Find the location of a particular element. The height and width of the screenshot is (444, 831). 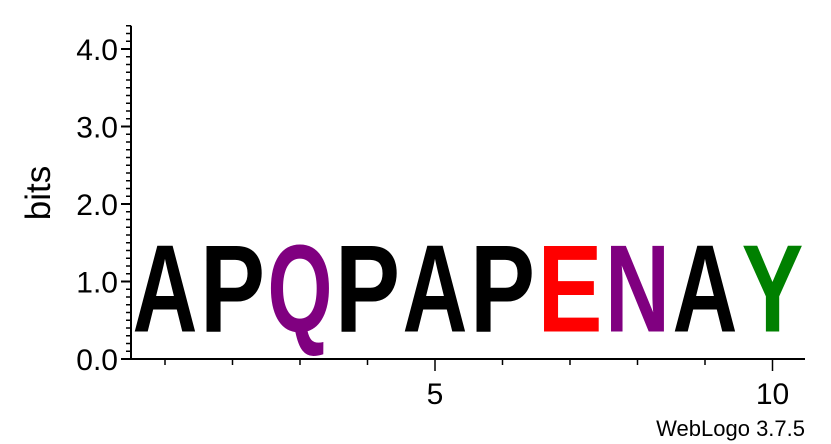

y-tick-label: 1.0 is located at coordinates (97, 283).